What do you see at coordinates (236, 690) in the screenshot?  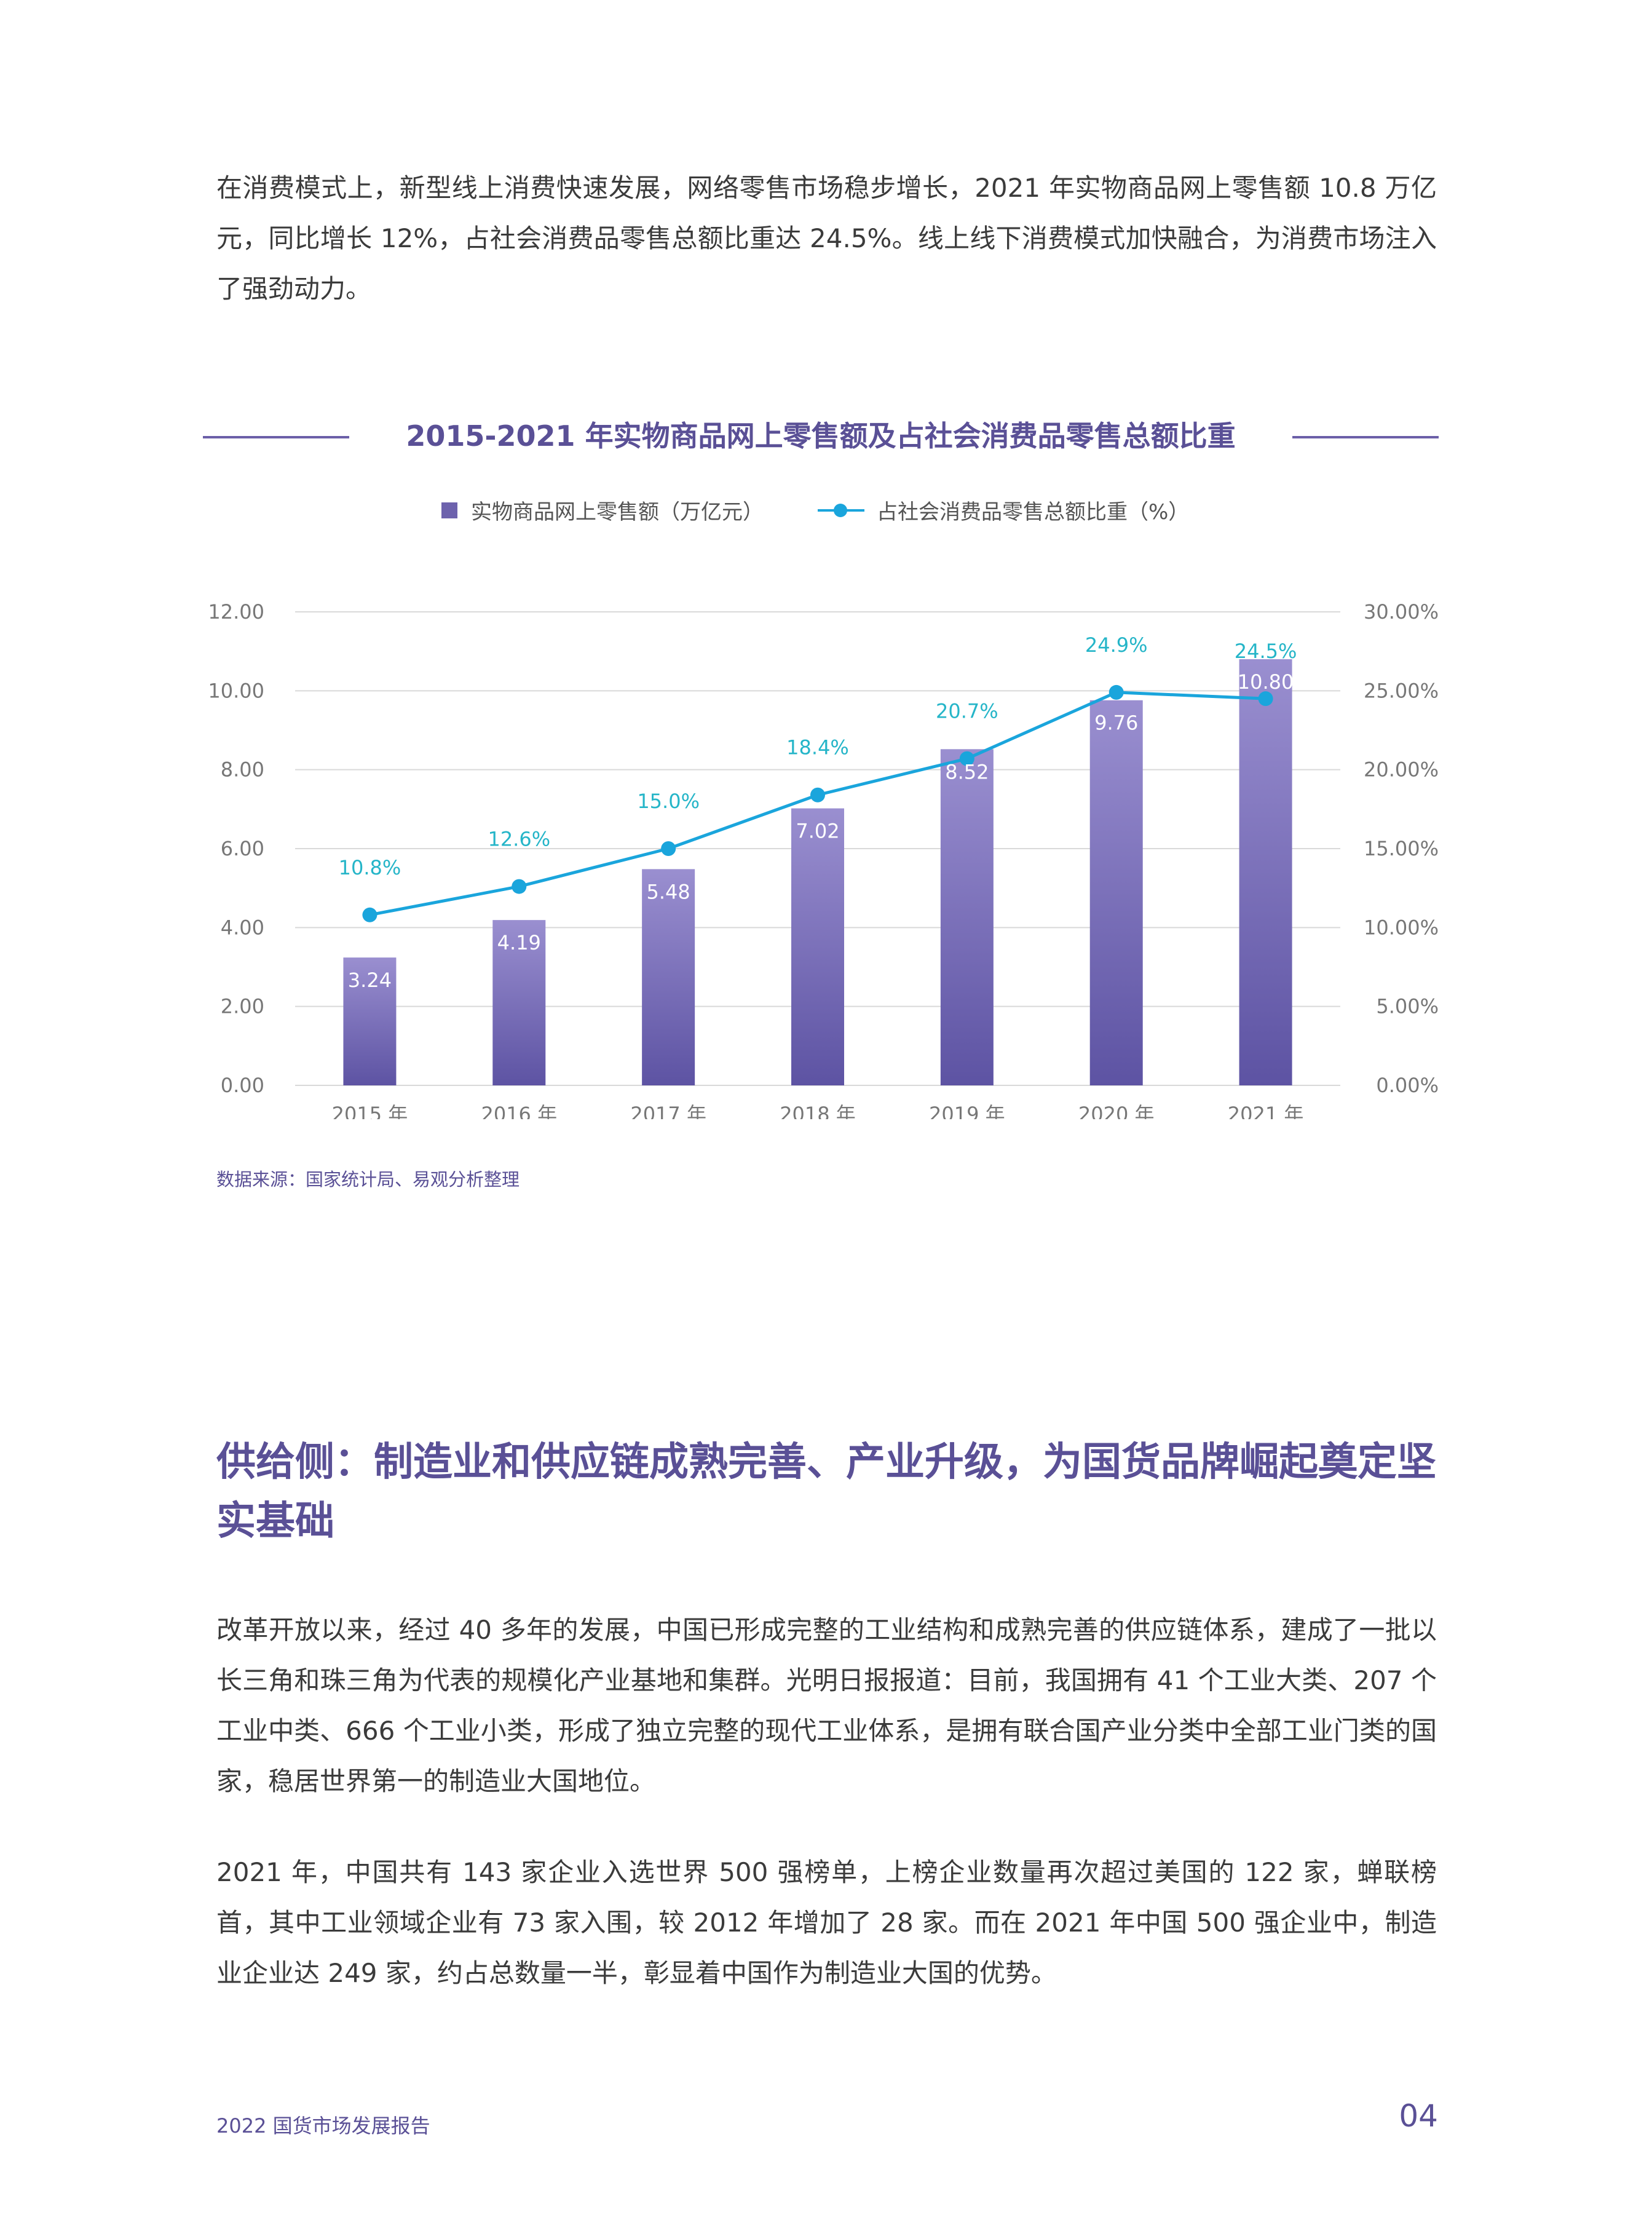 I see `y-left-tick-label: 10.00` at bounding box center [236, 690].